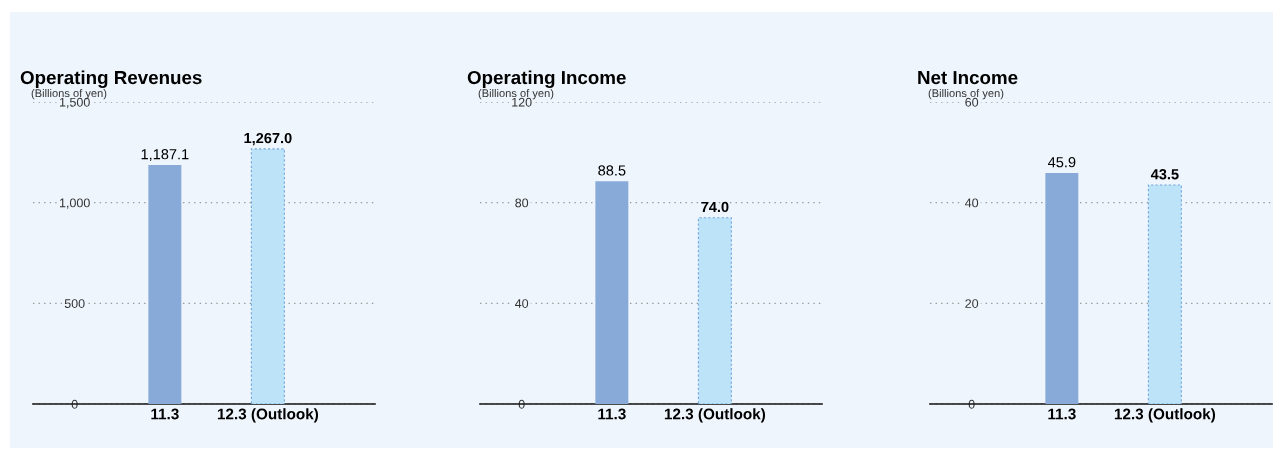 The width and height of the screenshot is (1283, 458). I want to click on data-label: 1,187.1, so click(165, 155).